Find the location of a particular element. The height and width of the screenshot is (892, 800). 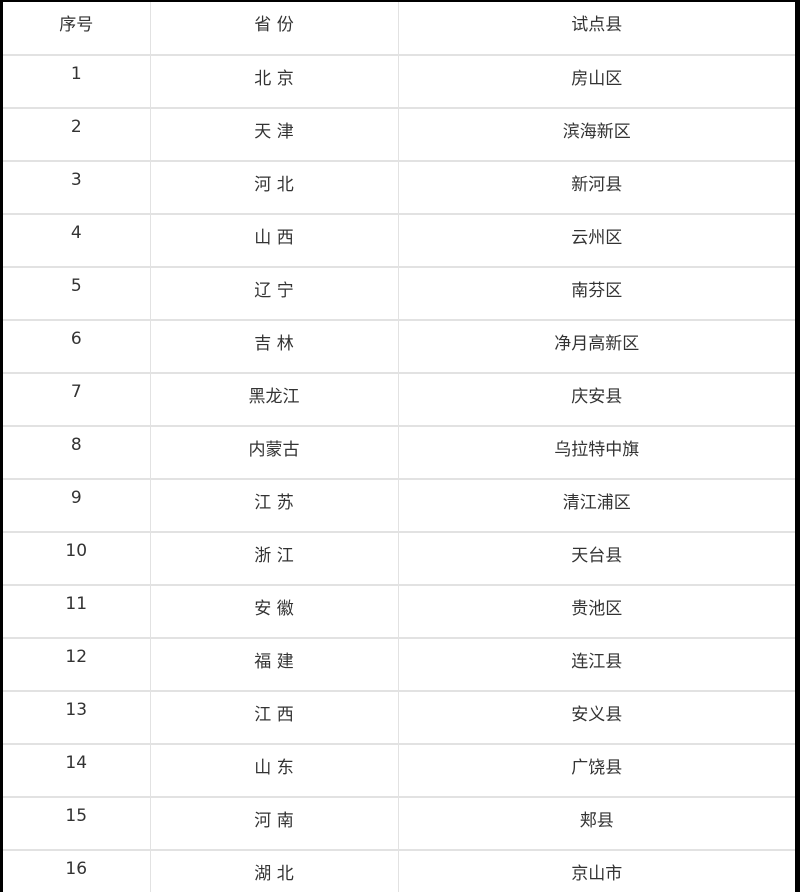

cell-index: 7 is located at coordinates (77, 400).